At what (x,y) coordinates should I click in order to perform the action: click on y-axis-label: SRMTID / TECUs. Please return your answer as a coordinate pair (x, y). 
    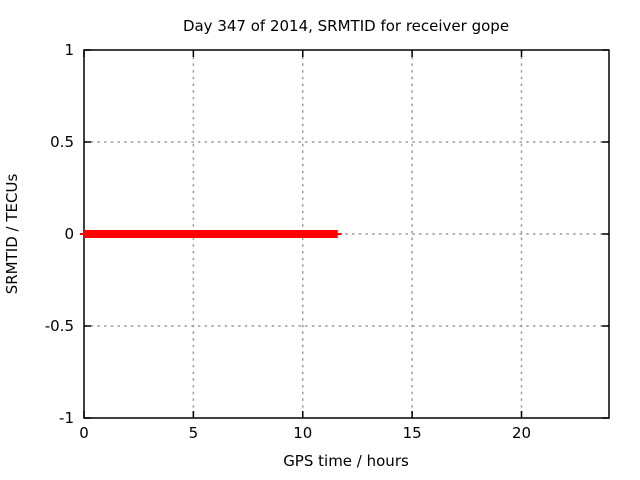
    Looking at the image, I should click on (12, 234).